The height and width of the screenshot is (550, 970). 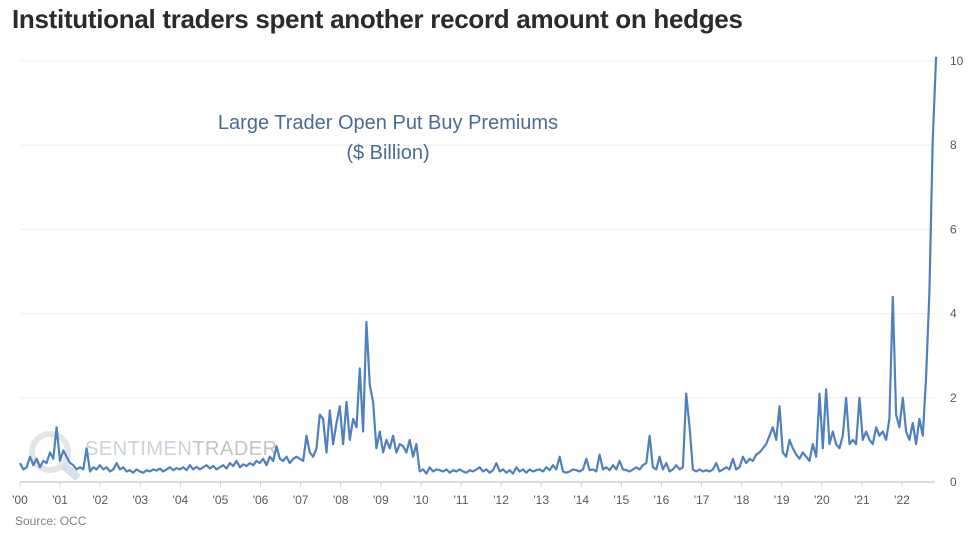 I want to click on x-tick-label: '17, so click(x=702, y=500).